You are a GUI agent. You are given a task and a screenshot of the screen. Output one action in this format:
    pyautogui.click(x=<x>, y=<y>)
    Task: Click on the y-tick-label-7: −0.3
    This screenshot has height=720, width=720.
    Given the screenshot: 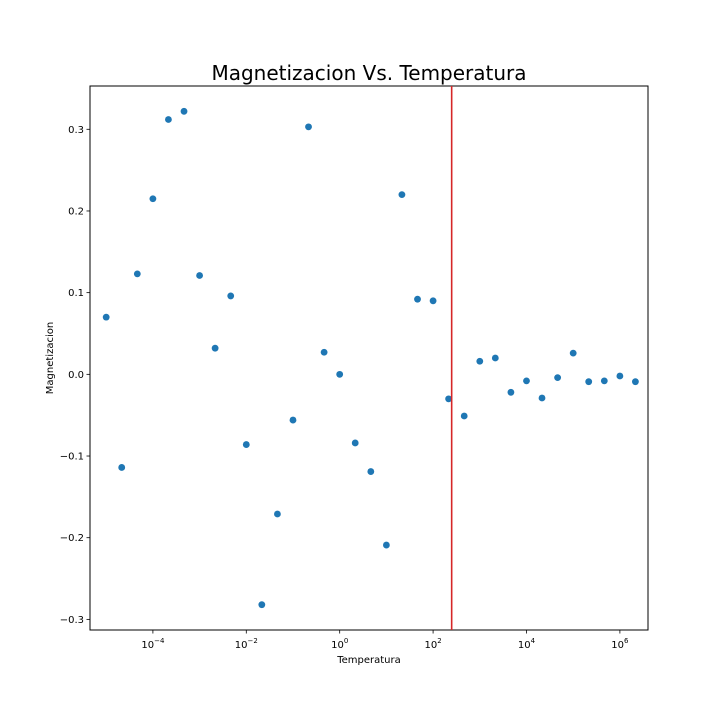 What is the action you would take?
    pyautogui.click(x=72, y=620)
    